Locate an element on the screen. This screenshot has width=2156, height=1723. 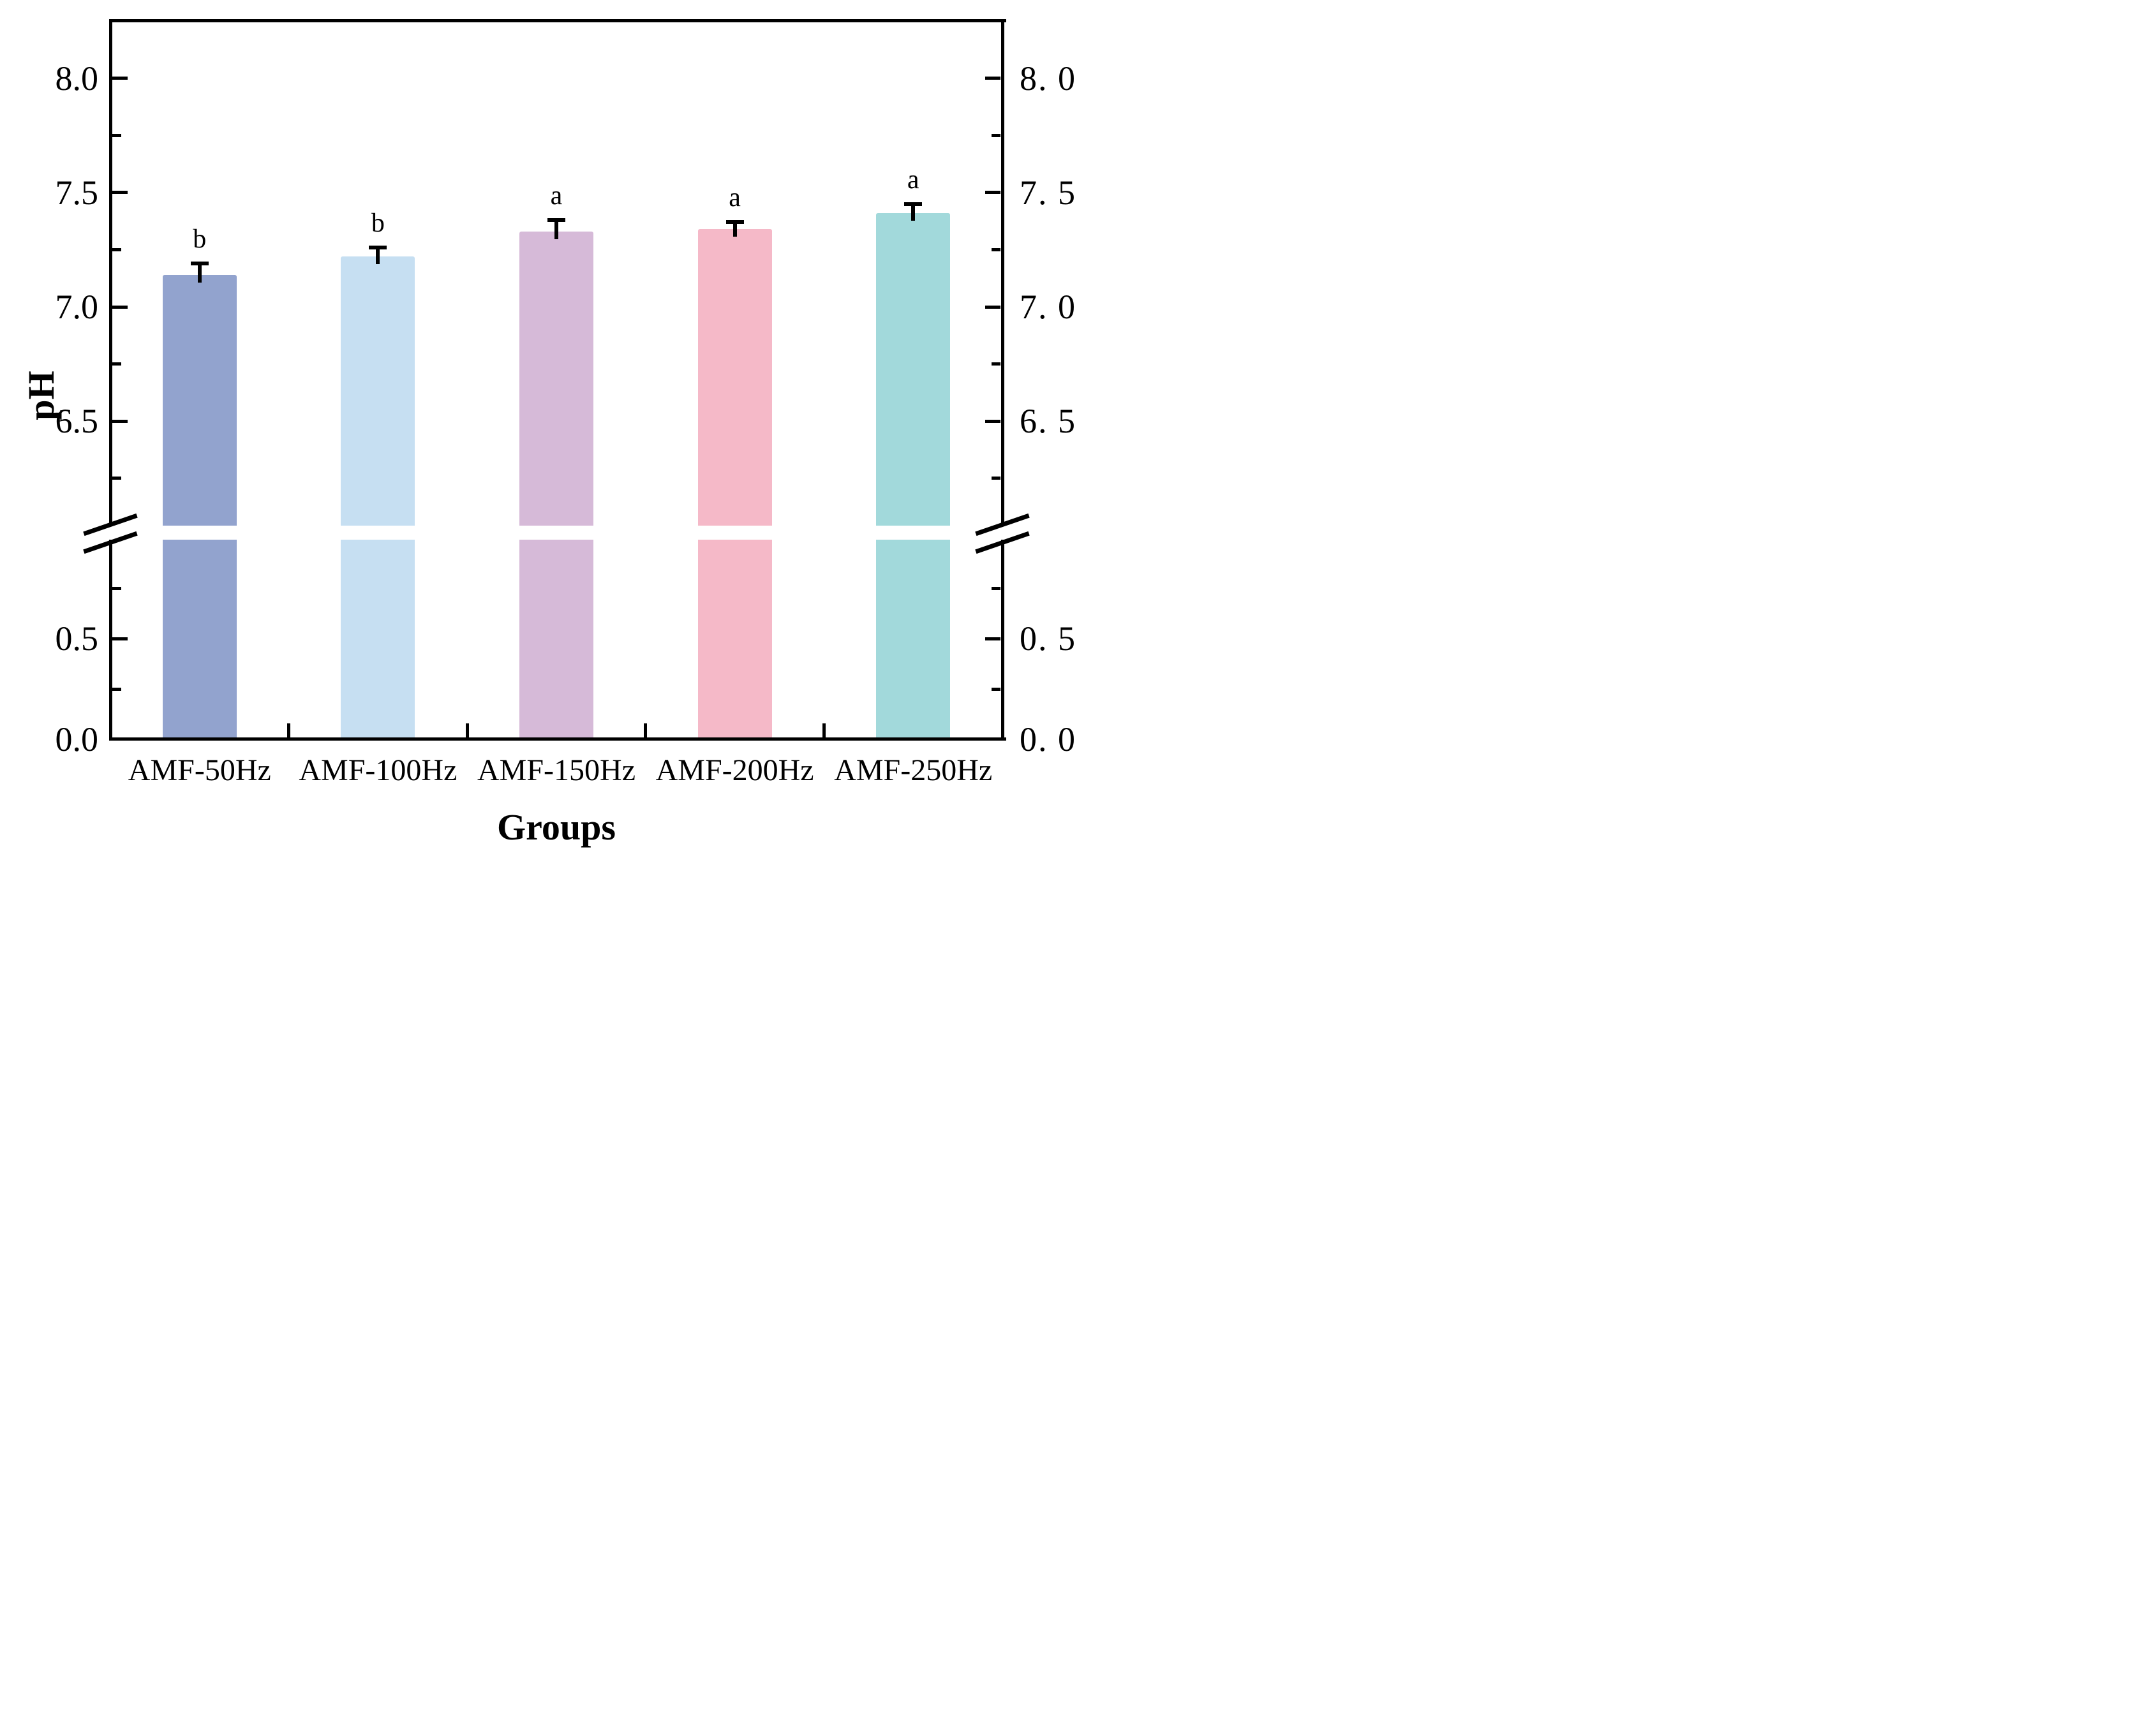
y-tick-label-left: 0.5 is located at coordinates (77, 638).